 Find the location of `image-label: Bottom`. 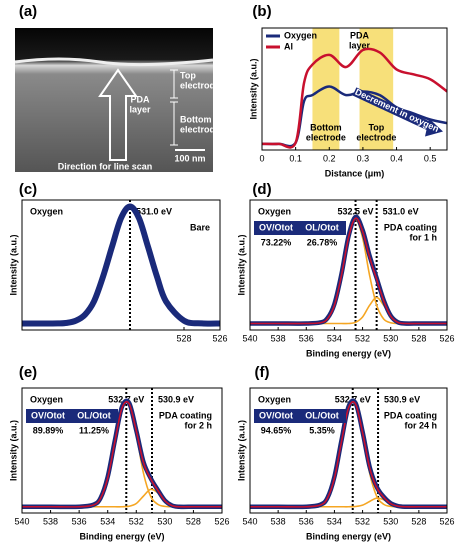

image-label: Bottom is located at coordinates (196, 119).